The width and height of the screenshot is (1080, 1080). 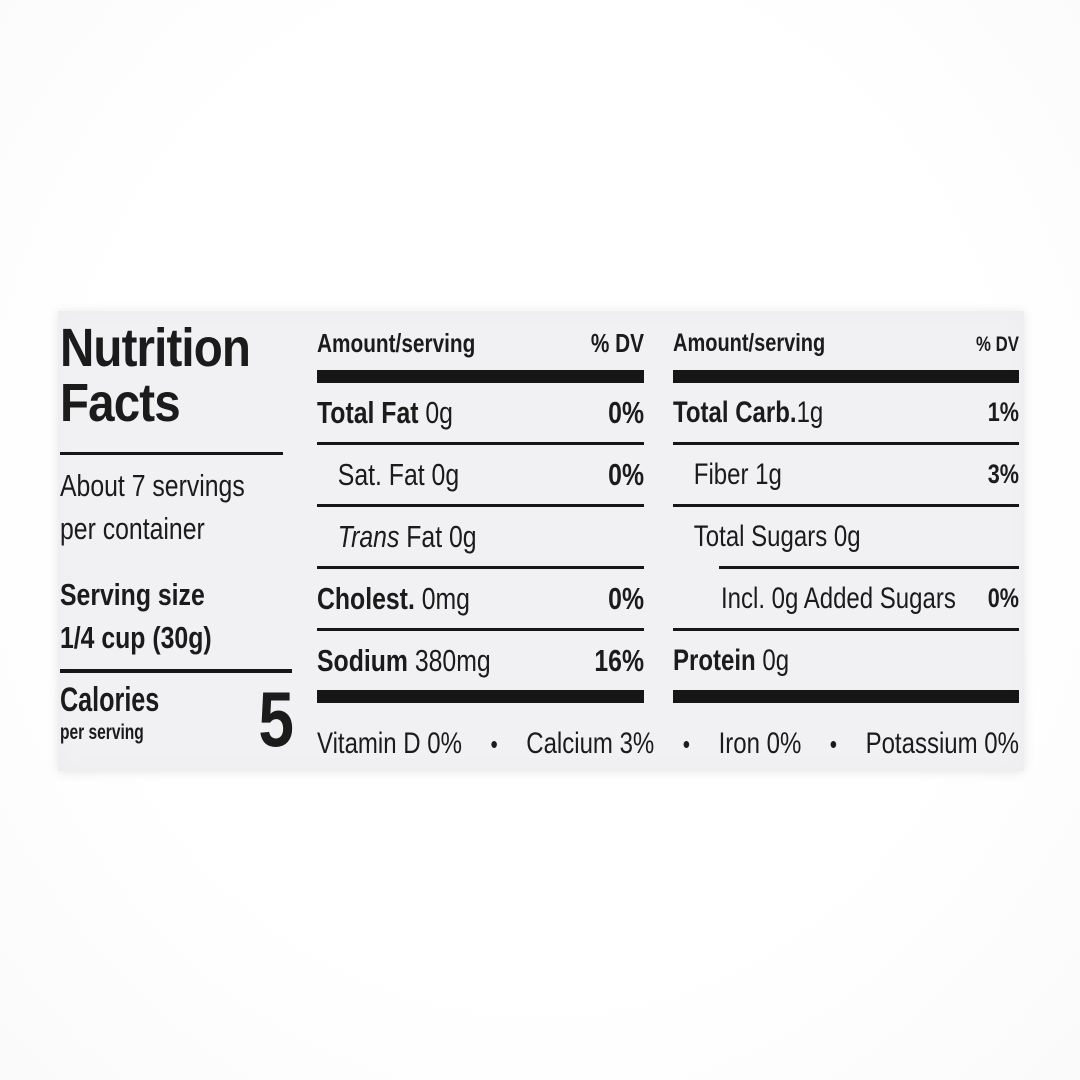 I want to click on calories-value: 5, so click(x=276, y=719).